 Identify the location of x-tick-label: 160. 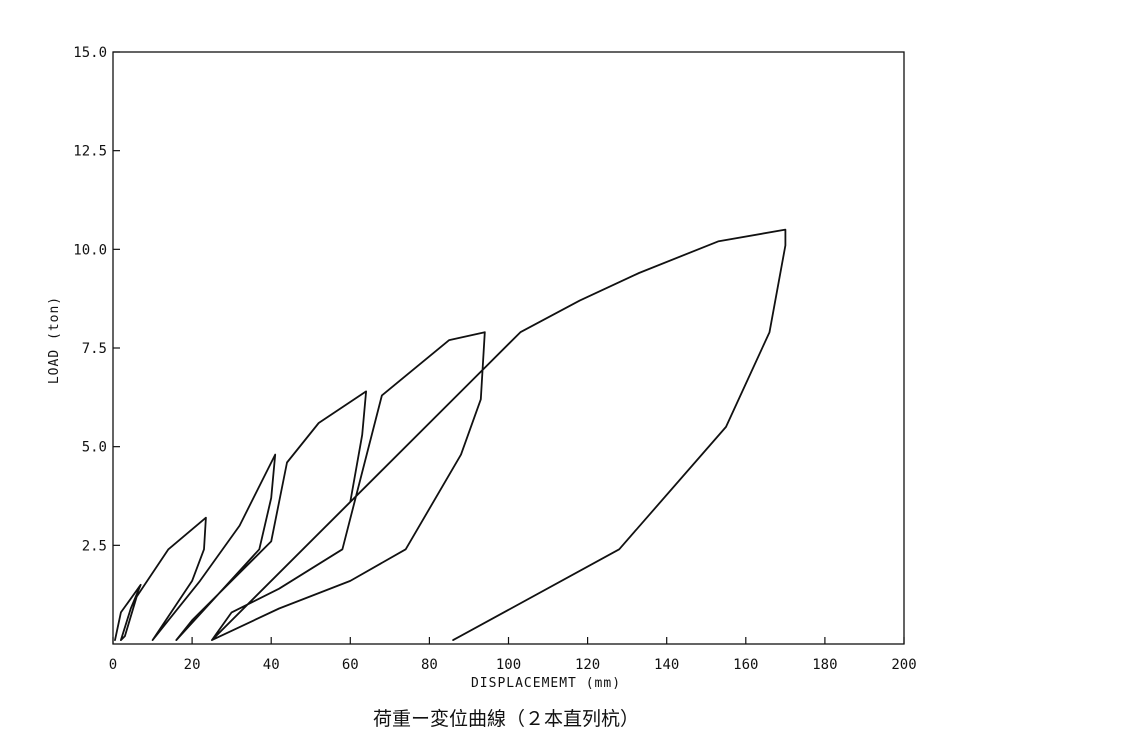
(745, 665).